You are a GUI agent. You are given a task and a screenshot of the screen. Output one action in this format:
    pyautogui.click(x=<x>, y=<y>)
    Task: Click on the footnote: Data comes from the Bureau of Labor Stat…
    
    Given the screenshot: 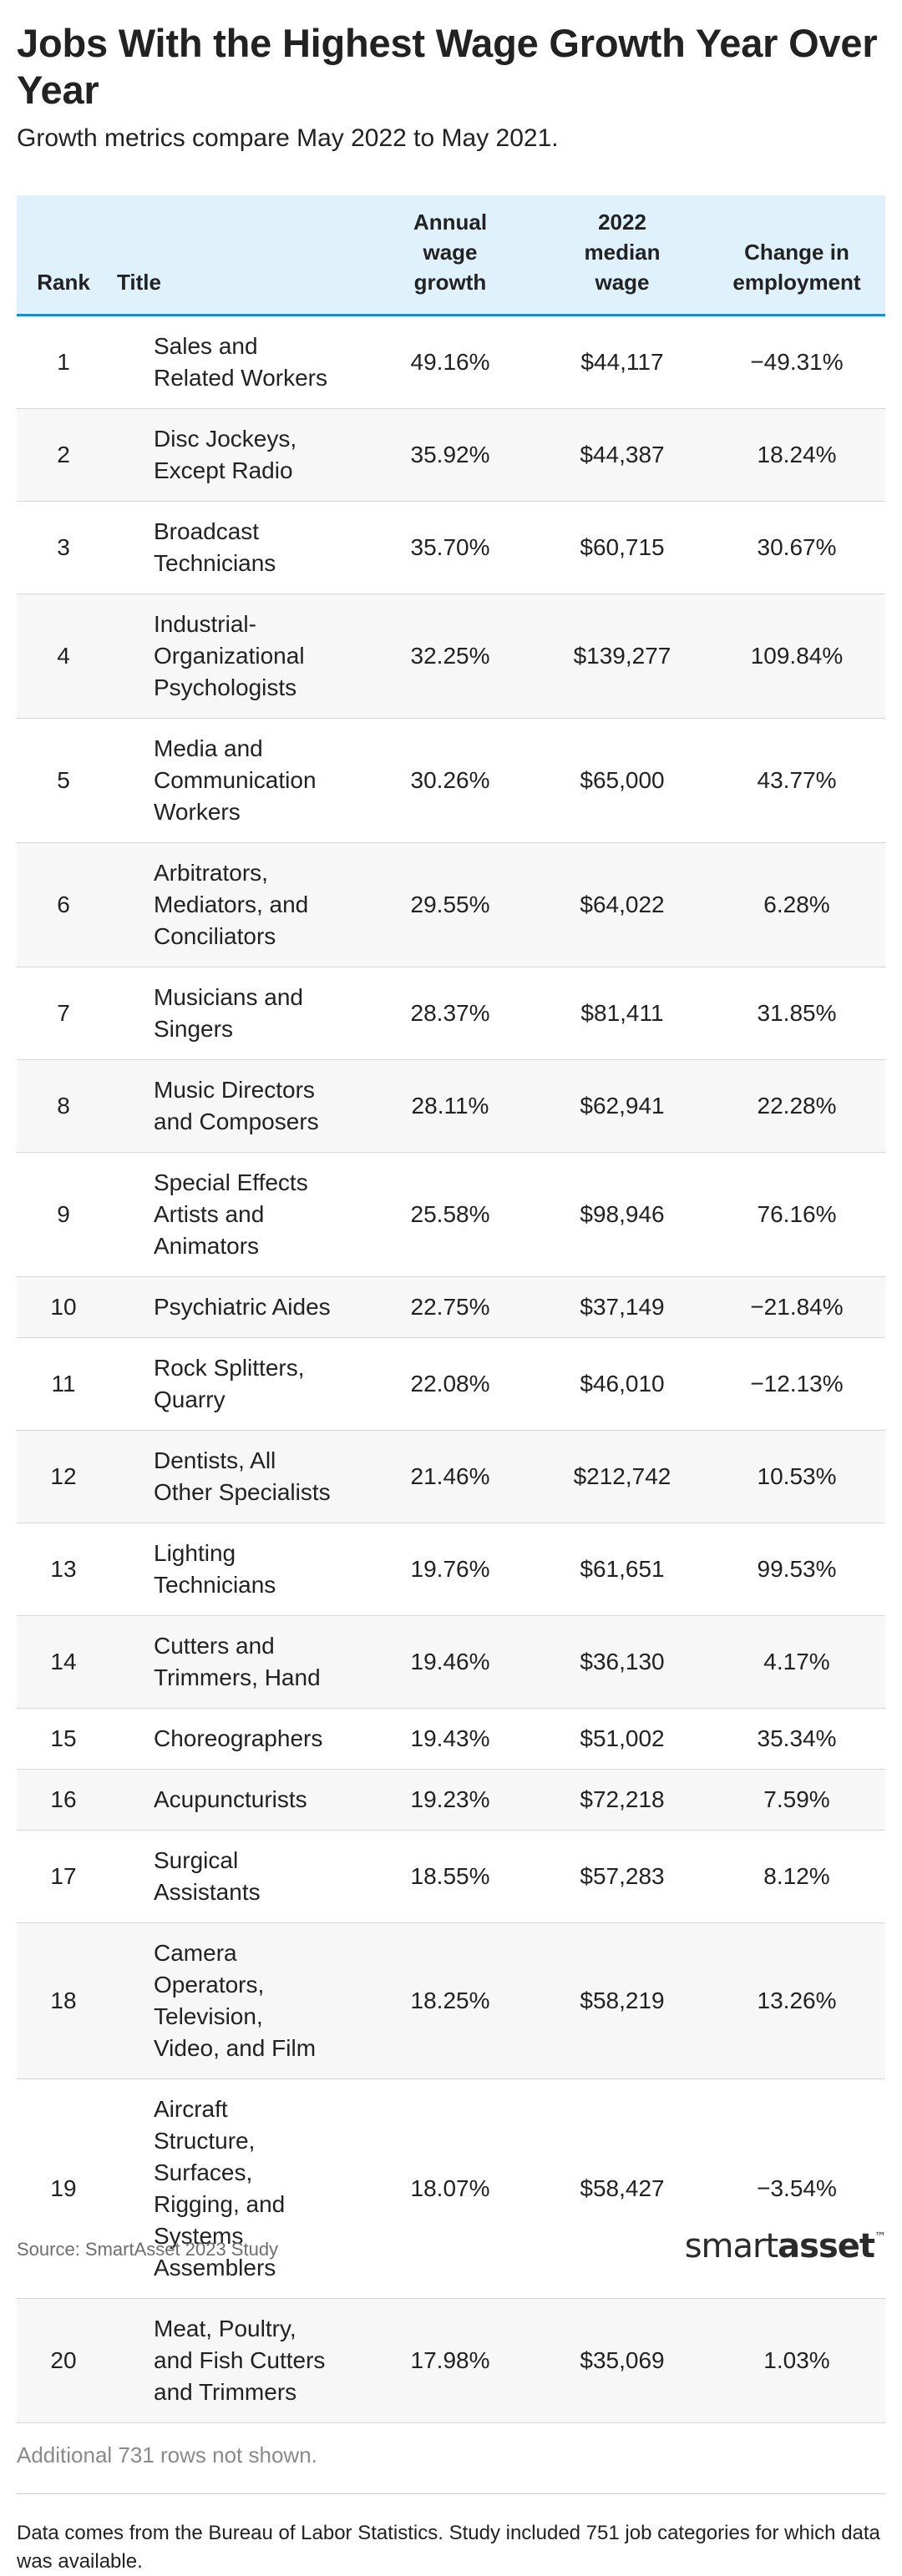 What is the action you would take?
    pyautogui.click(x=448, y=2547)
    